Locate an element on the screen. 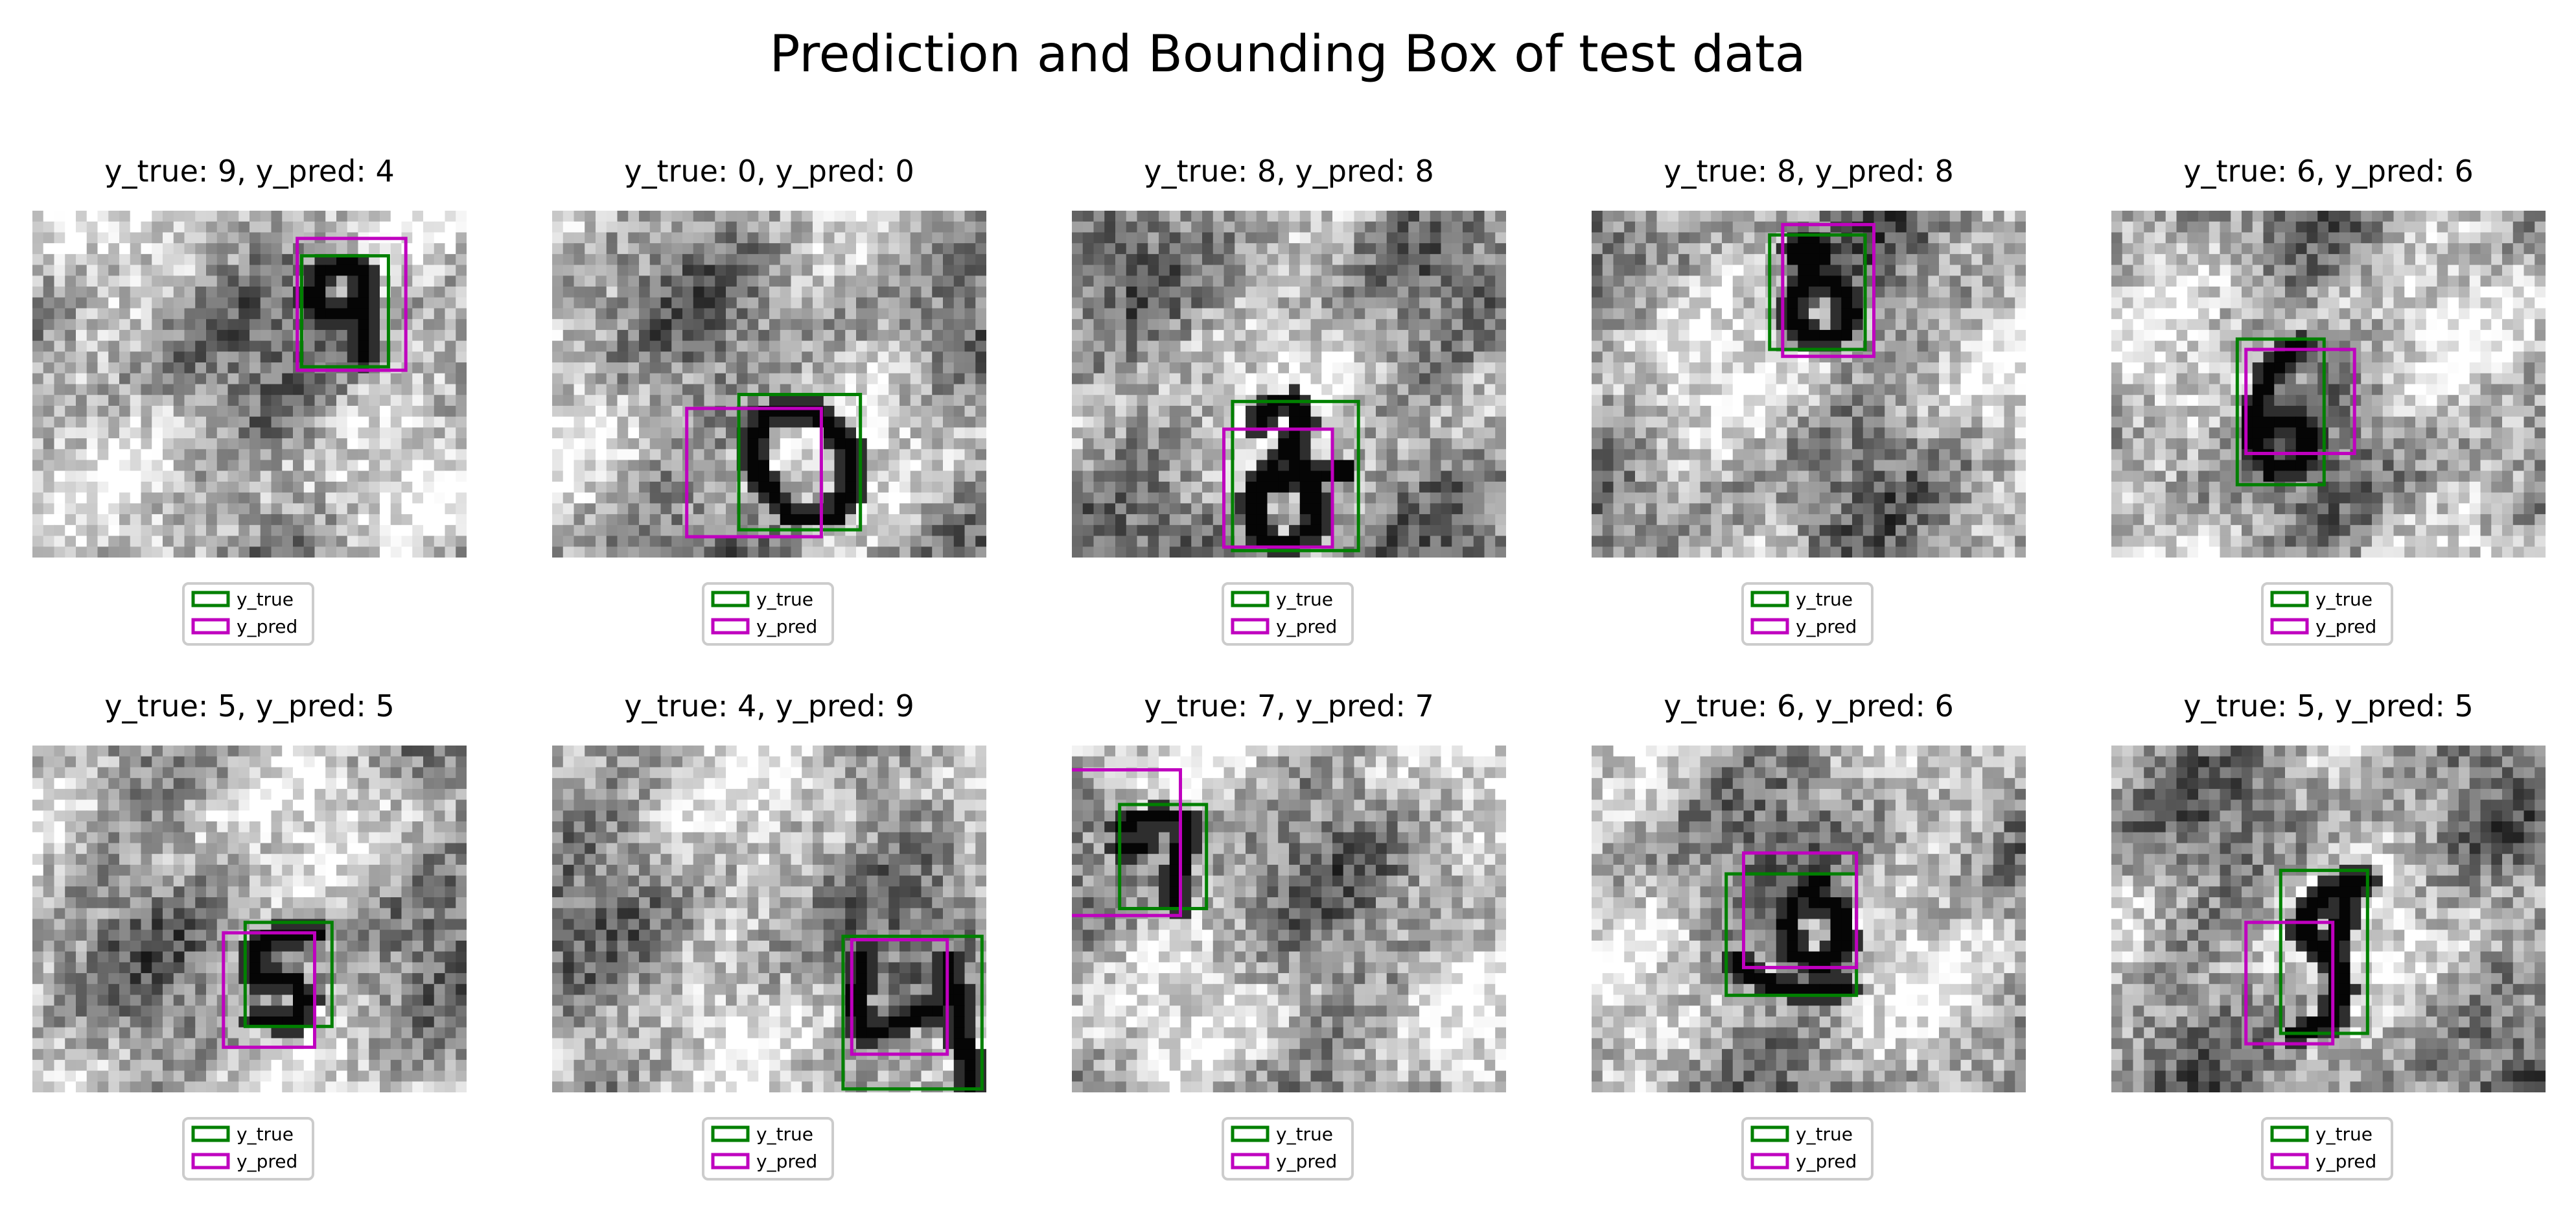  panel: y_true: 9, y_pred: 4 y_true y_pred is located at coordinates (249, 400).